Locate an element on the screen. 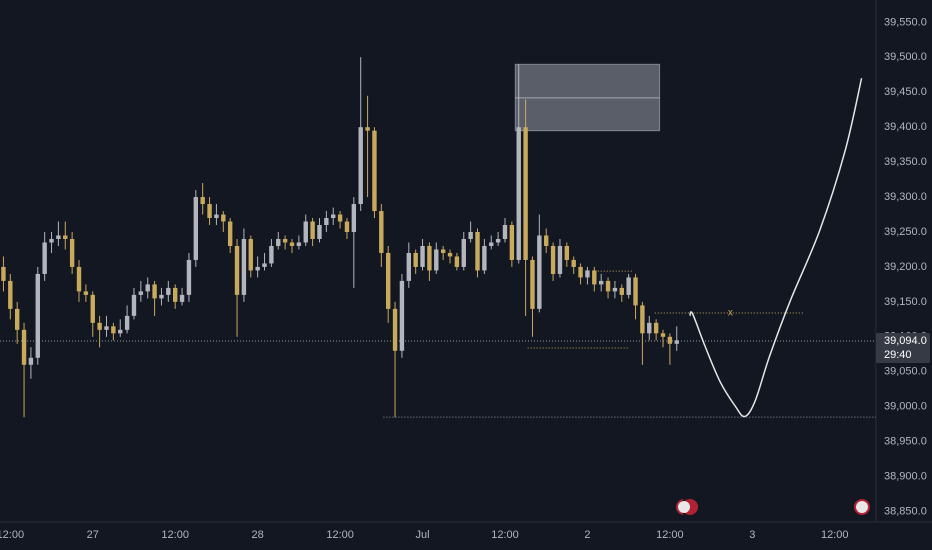 The height and width of the screenshot is (550, 932). y-tick-label: 38,850.0 is located at coordinates (905, 511).